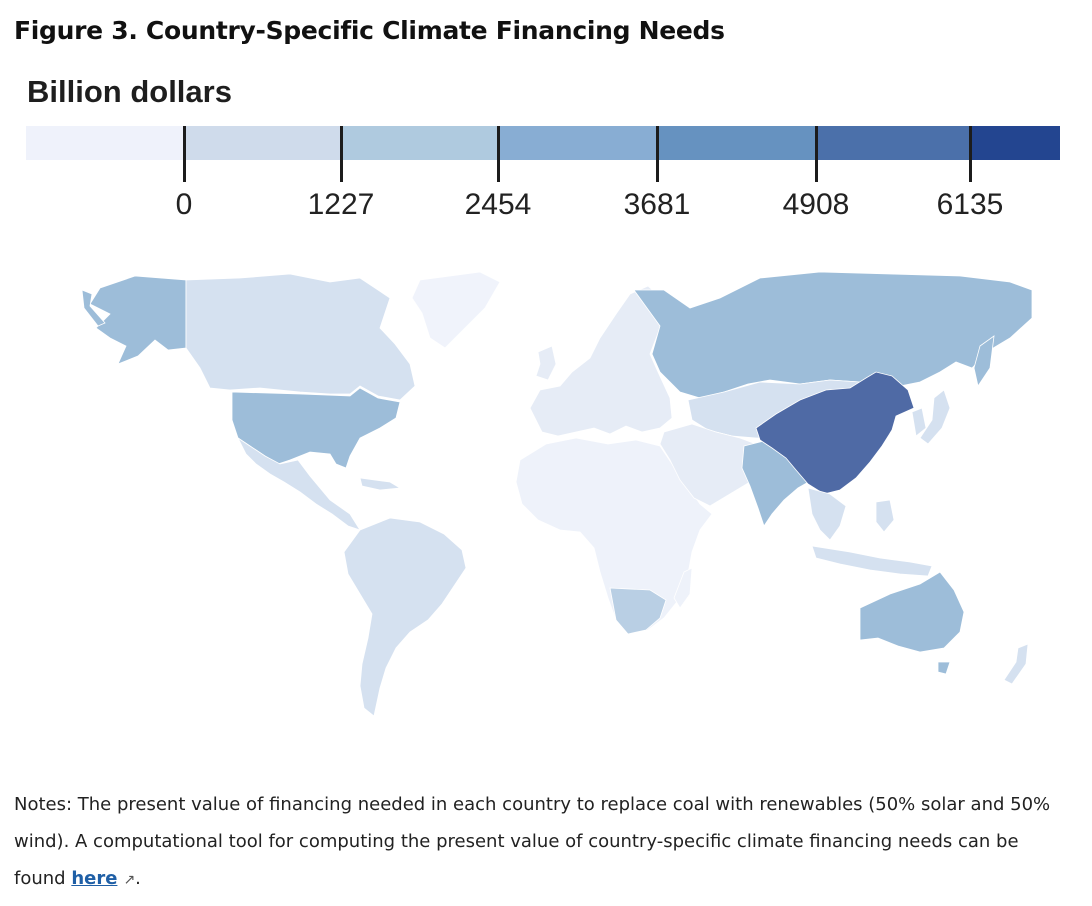  Describe the element at coordinates (543, 176) in the screenshot. I see `color-legend: 0 1227 2454 3681 4908 6135` at that location.